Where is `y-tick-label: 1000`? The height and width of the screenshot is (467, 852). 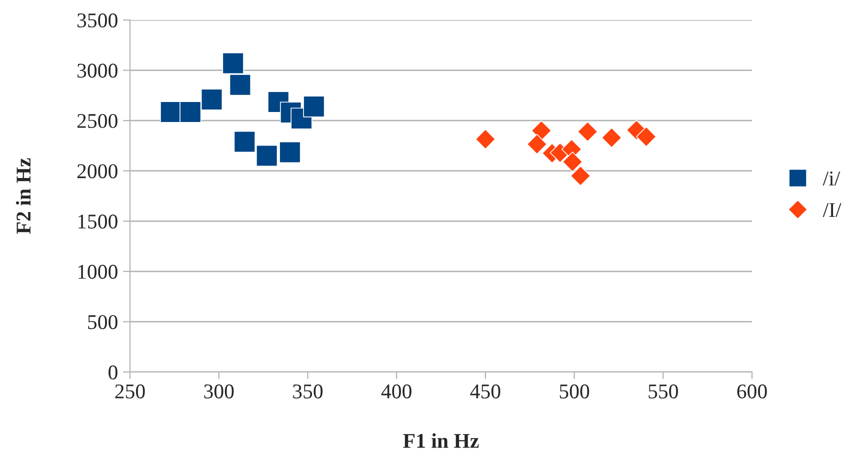
y-tick-label: 1000 is located at coordinates (98, 271).